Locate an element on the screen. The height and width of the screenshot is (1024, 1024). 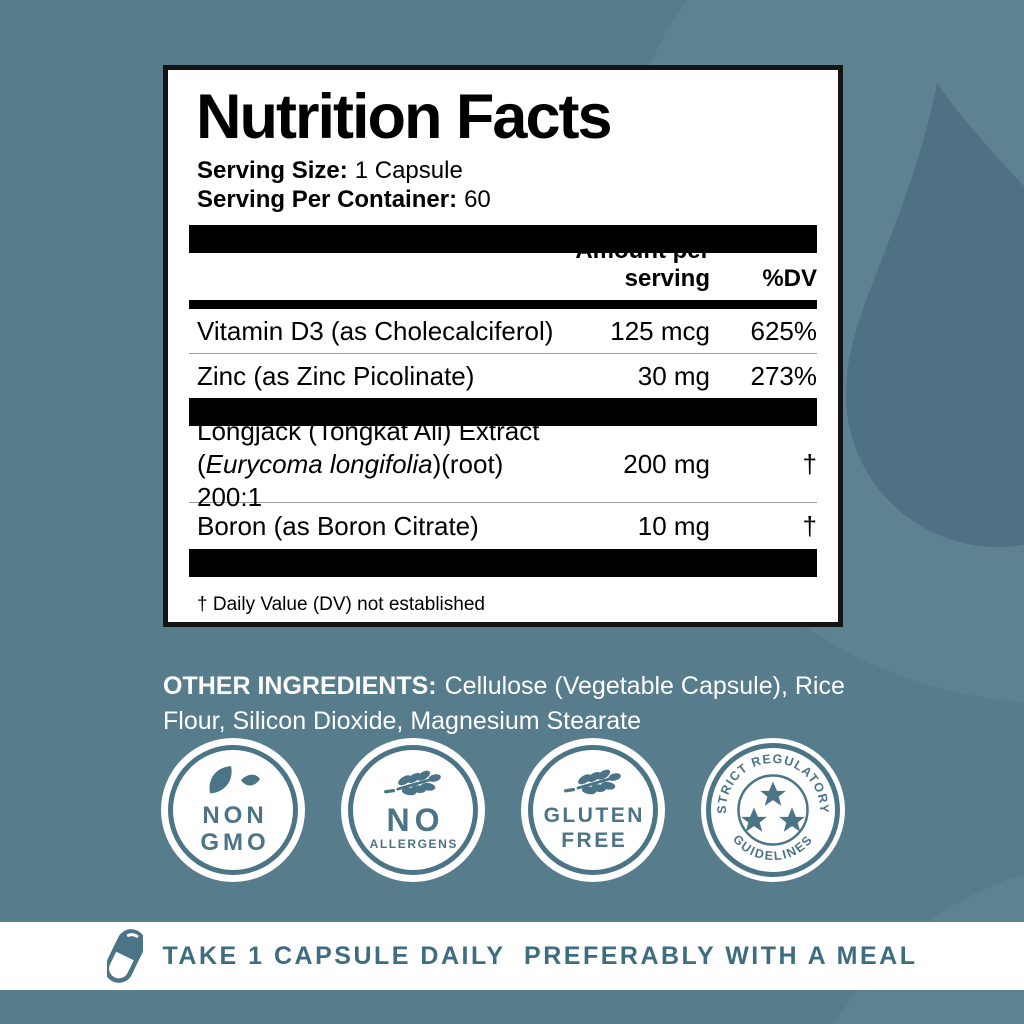
ingredient-name: Vitamin D3 (as Cholecalciferol) is located at coordinates (375, 330).